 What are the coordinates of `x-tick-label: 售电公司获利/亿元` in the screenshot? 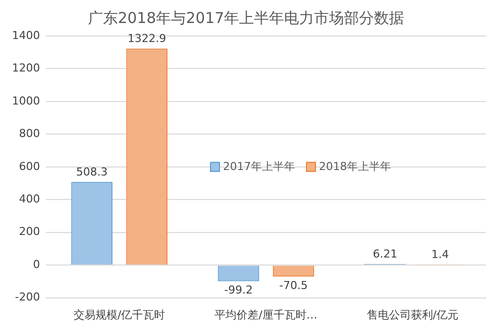 It's located at (412, 315).